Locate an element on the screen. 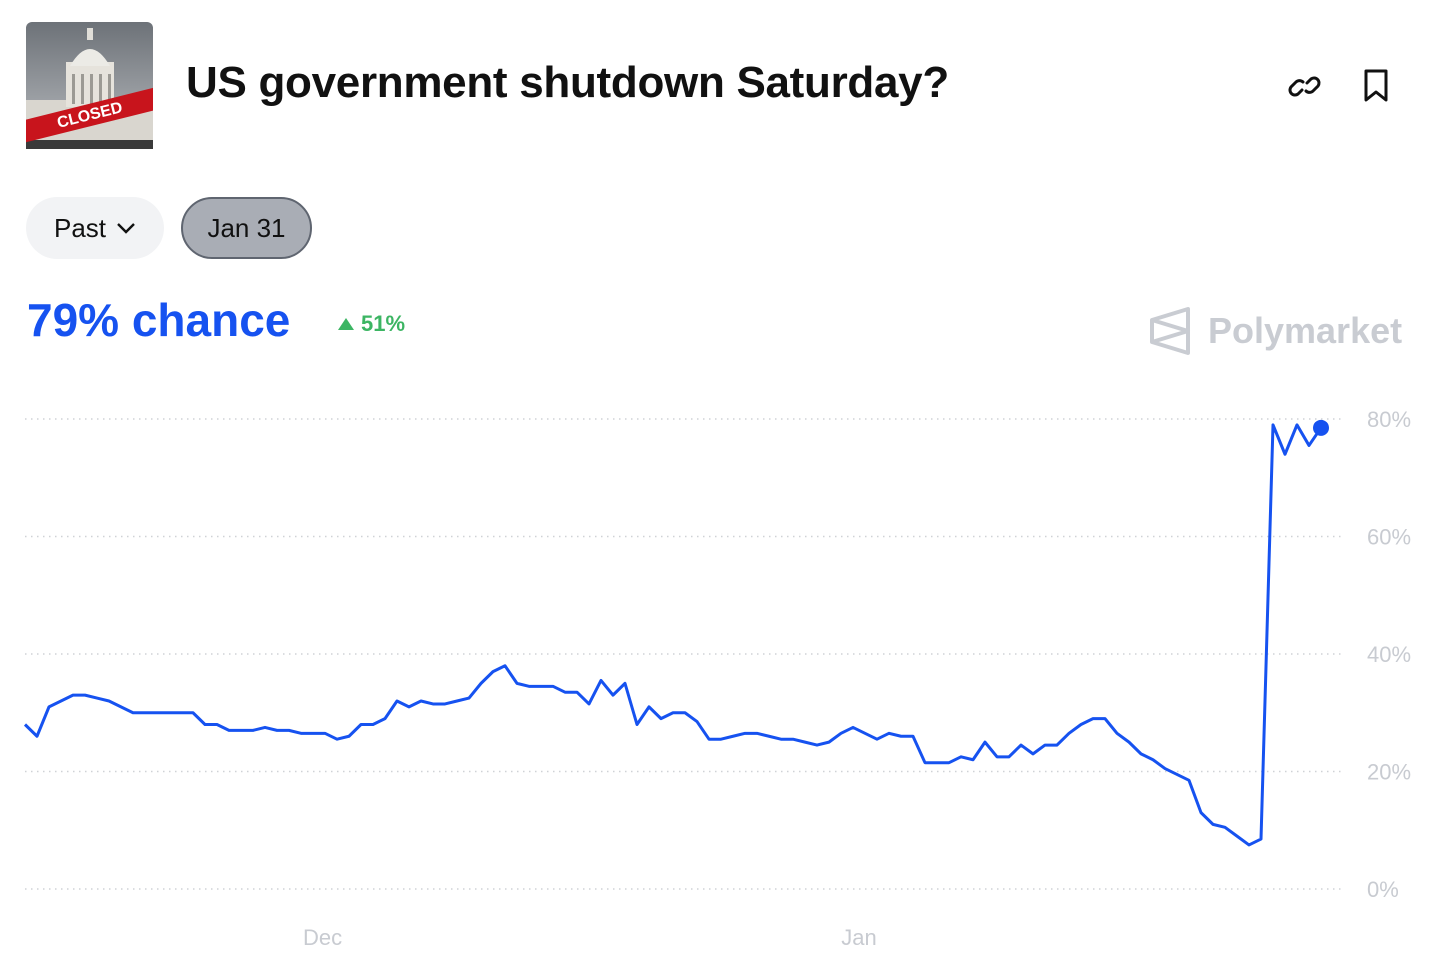 The image size is (1456, 975). x-tick-label: Jan is located at coordinates (858, 937).